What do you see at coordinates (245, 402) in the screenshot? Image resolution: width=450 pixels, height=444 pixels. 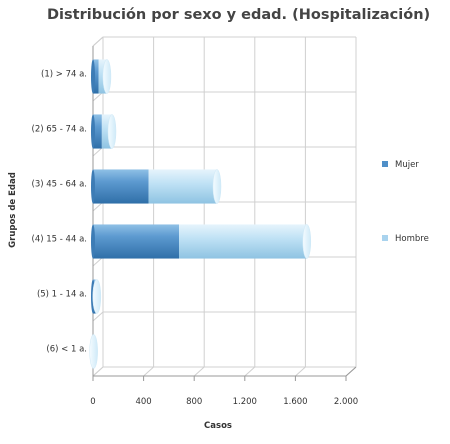 I see `x-tick-label: 1.200` at bounding box center [245, 402].